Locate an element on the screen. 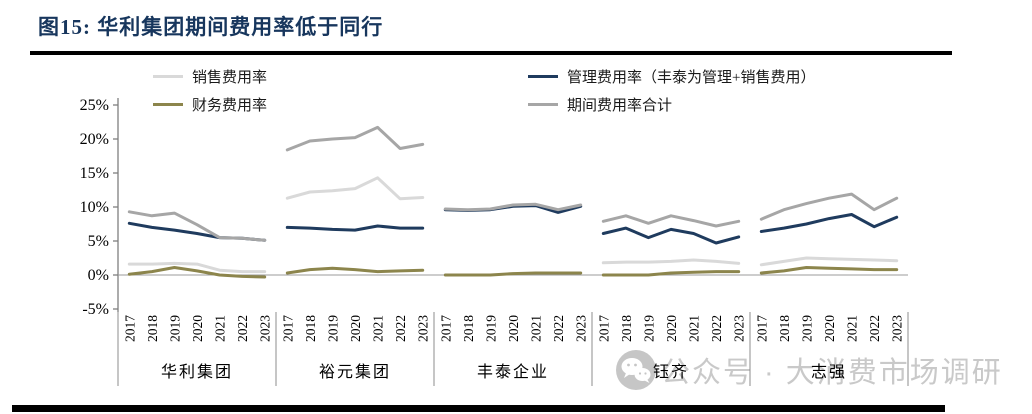  total-line-swatch is located at coordinates (543, 104).